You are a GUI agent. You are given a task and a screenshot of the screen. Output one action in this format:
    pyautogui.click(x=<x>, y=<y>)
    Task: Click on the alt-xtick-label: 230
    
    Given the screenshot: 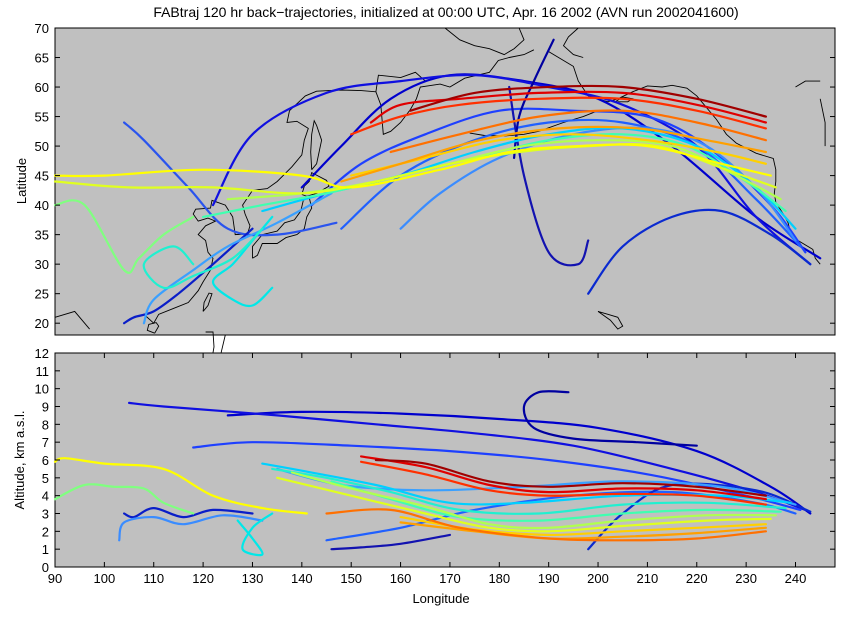 What is the action you would take?
    pyautogui.click(x=746, y=578)
    